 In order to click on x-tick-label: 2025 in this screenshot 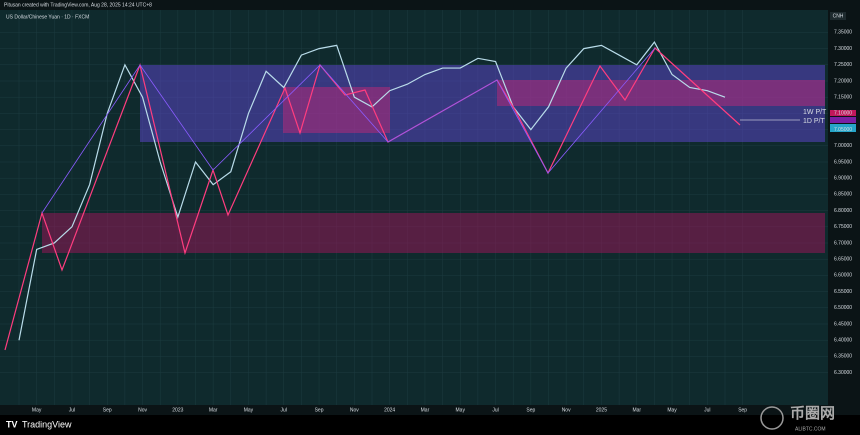, I will do `click(601, 410)`.